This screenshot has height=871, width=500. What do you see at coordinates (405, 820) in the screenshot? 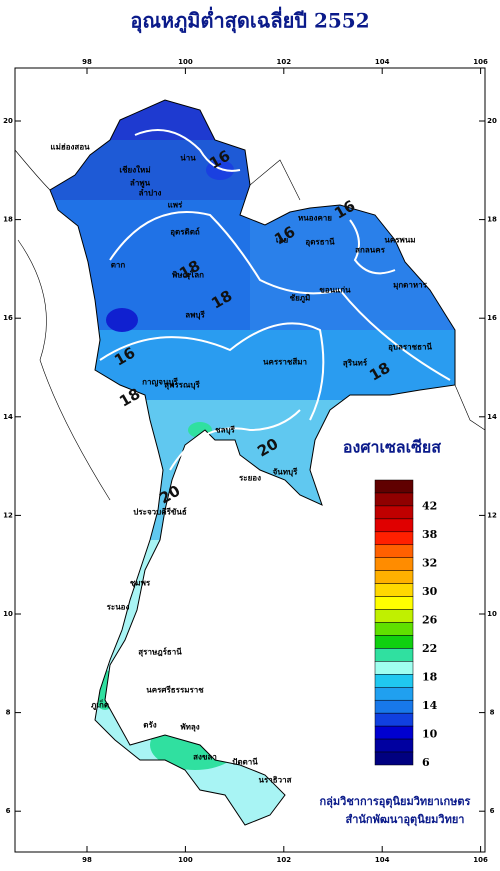
I see `credit-line: สำนักพัฒนาอุตุนิยมวิทยา` at bounding box center [405, 820].